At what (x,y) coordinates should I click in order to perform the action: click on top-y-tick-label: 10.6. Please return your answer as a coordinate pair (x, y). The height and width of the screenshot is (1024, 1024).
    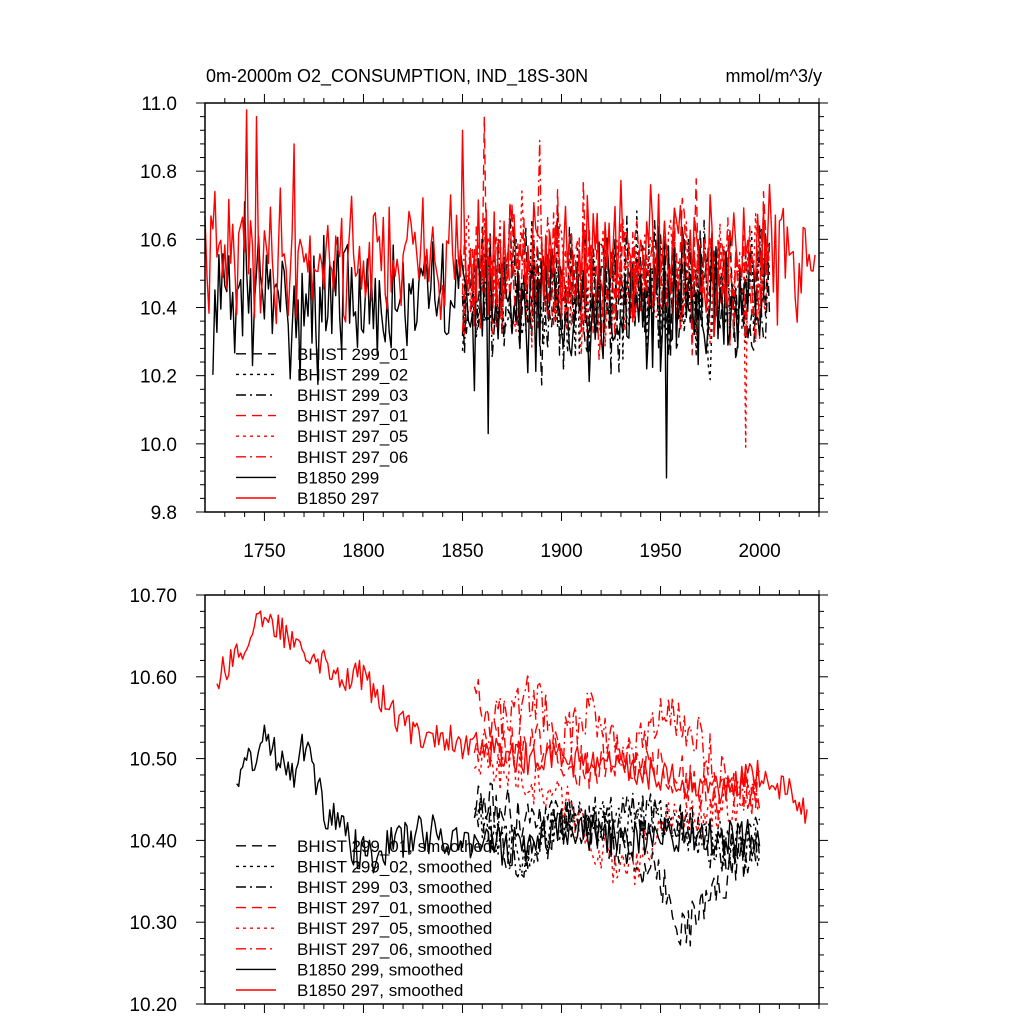
    Looking at the image, I should click on (158, 240).